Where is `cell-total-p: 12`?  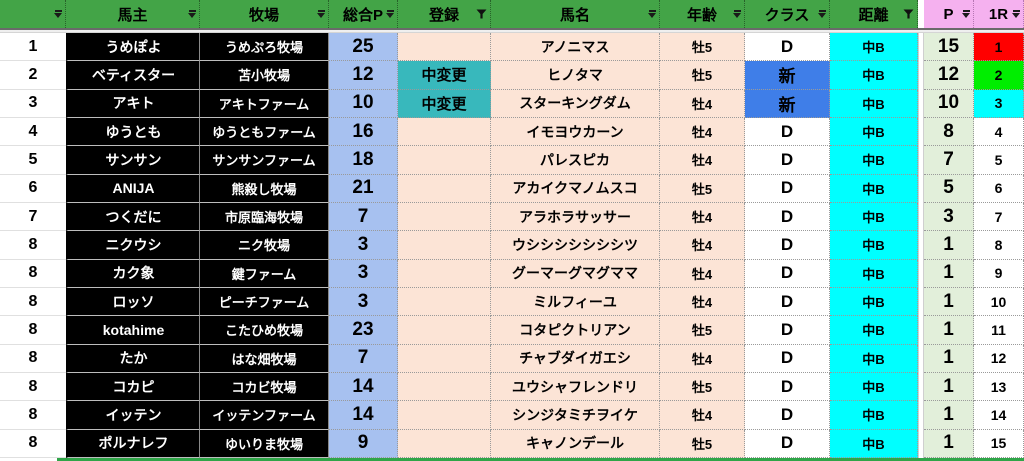 cell-total-p: 12 is located at coordinates (363, 75).